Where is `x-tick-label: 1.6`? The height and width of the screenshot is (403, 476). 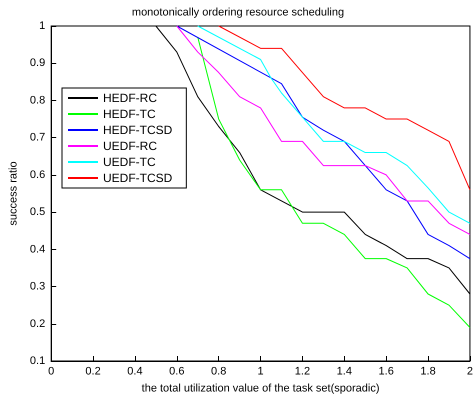
x-tick-label: 1.6 is located at coordinates (386, 372).